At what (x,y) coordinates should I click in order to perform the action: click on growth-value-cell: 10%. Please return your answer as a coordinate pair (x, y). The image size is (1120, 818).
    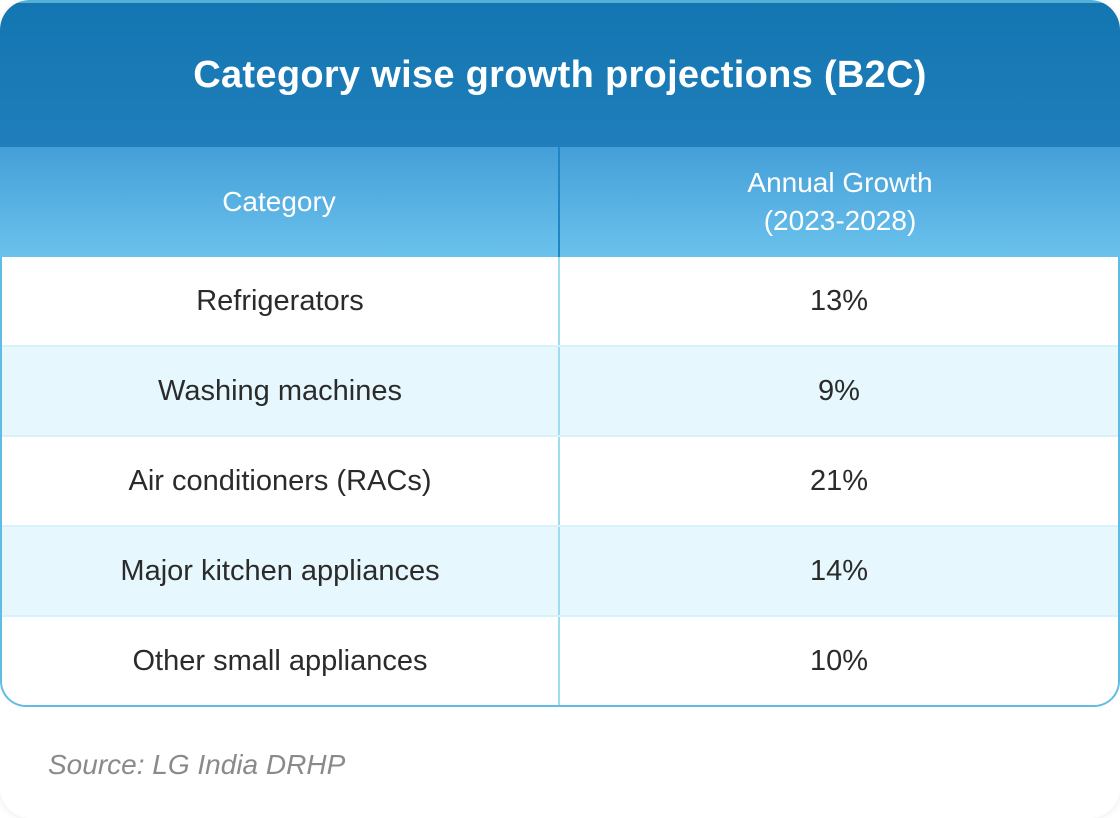
    Looking at the image, I should click on (838, 661).